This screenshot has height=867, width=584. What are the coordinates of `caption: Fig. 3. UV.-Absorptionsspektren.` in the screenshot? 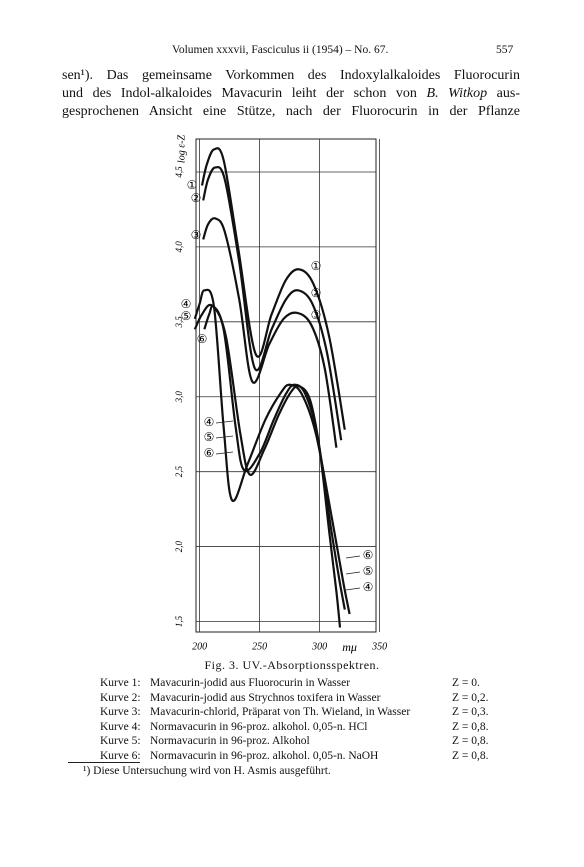 It's located at (292, 665).